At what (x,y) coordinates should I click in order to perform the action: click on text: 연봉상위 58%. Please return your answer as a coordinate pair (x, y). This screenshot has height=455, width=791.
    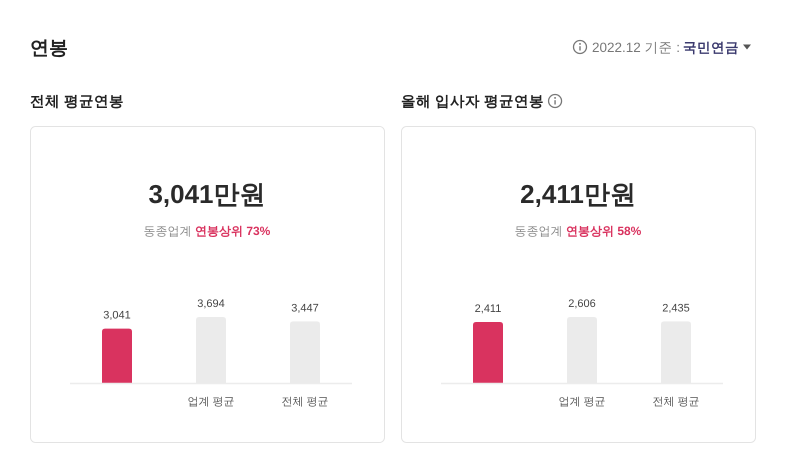
    Looking at the image, I should click on (602, 231).